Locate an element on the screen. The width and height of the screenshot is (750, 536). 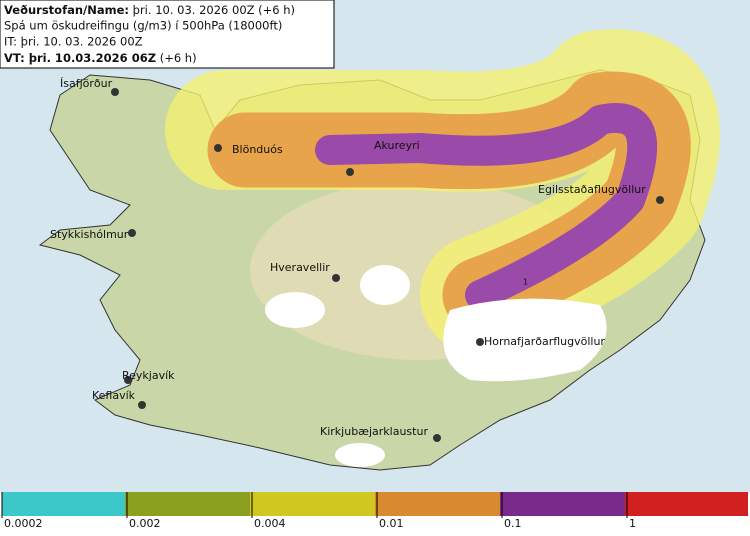
place-label: Egilsstaðaflugvöllur is located at coordinates (592, 189).